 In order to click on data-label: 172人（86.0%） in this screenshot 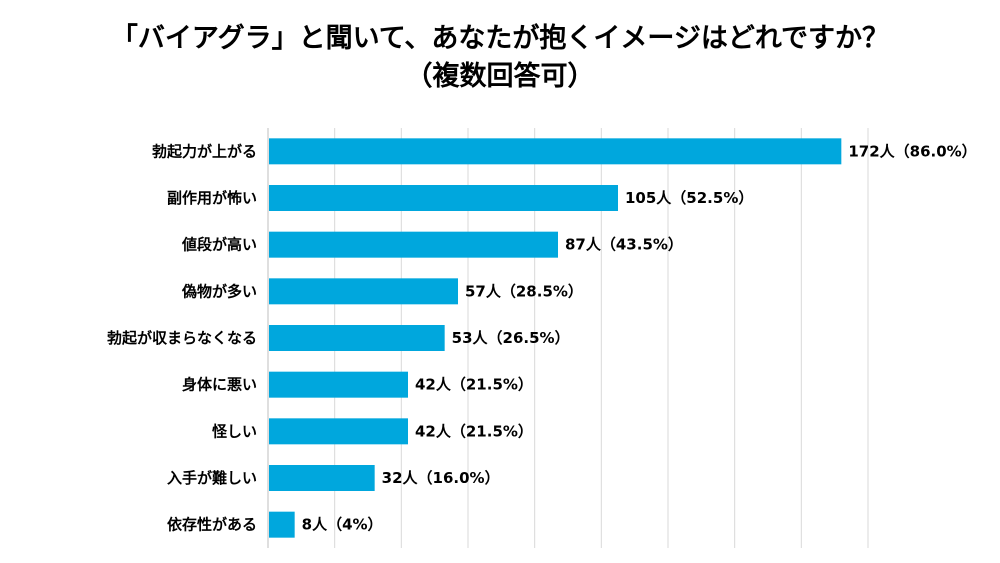, I will do `click(912, 151)`.